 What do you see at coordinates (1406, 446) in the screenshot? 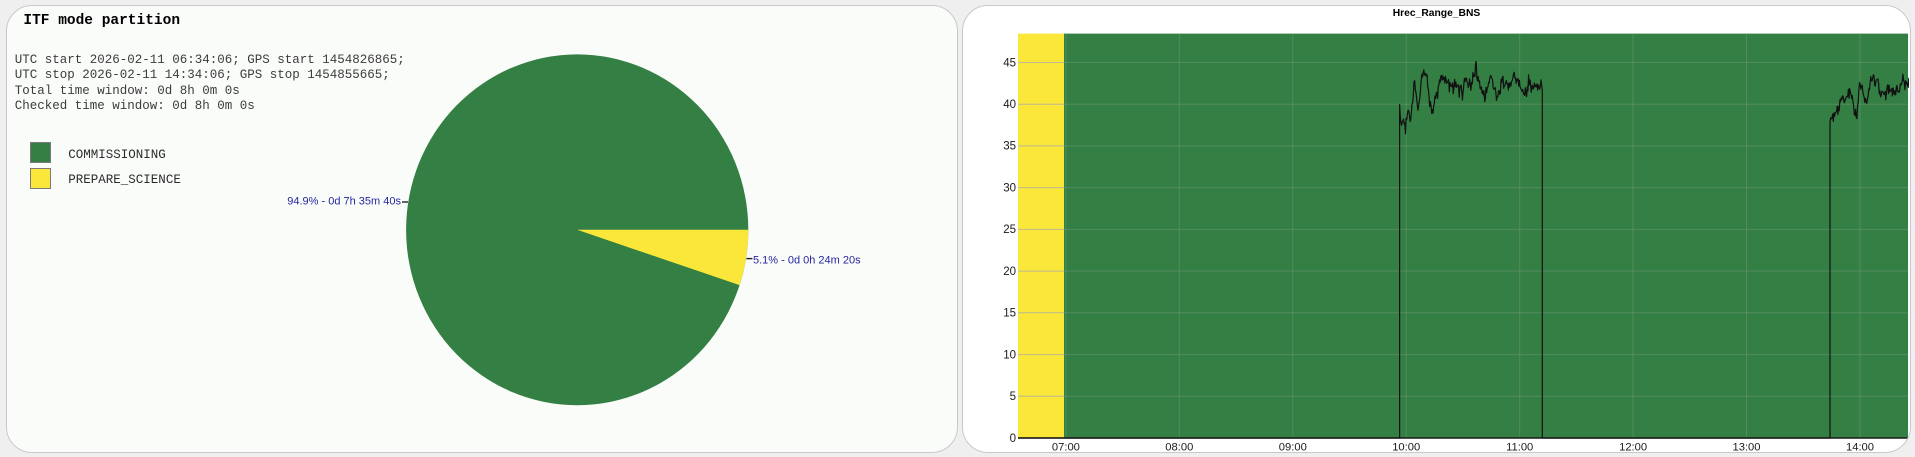
I see `svg-text: 10:00` at bounding box center [1406, 446].